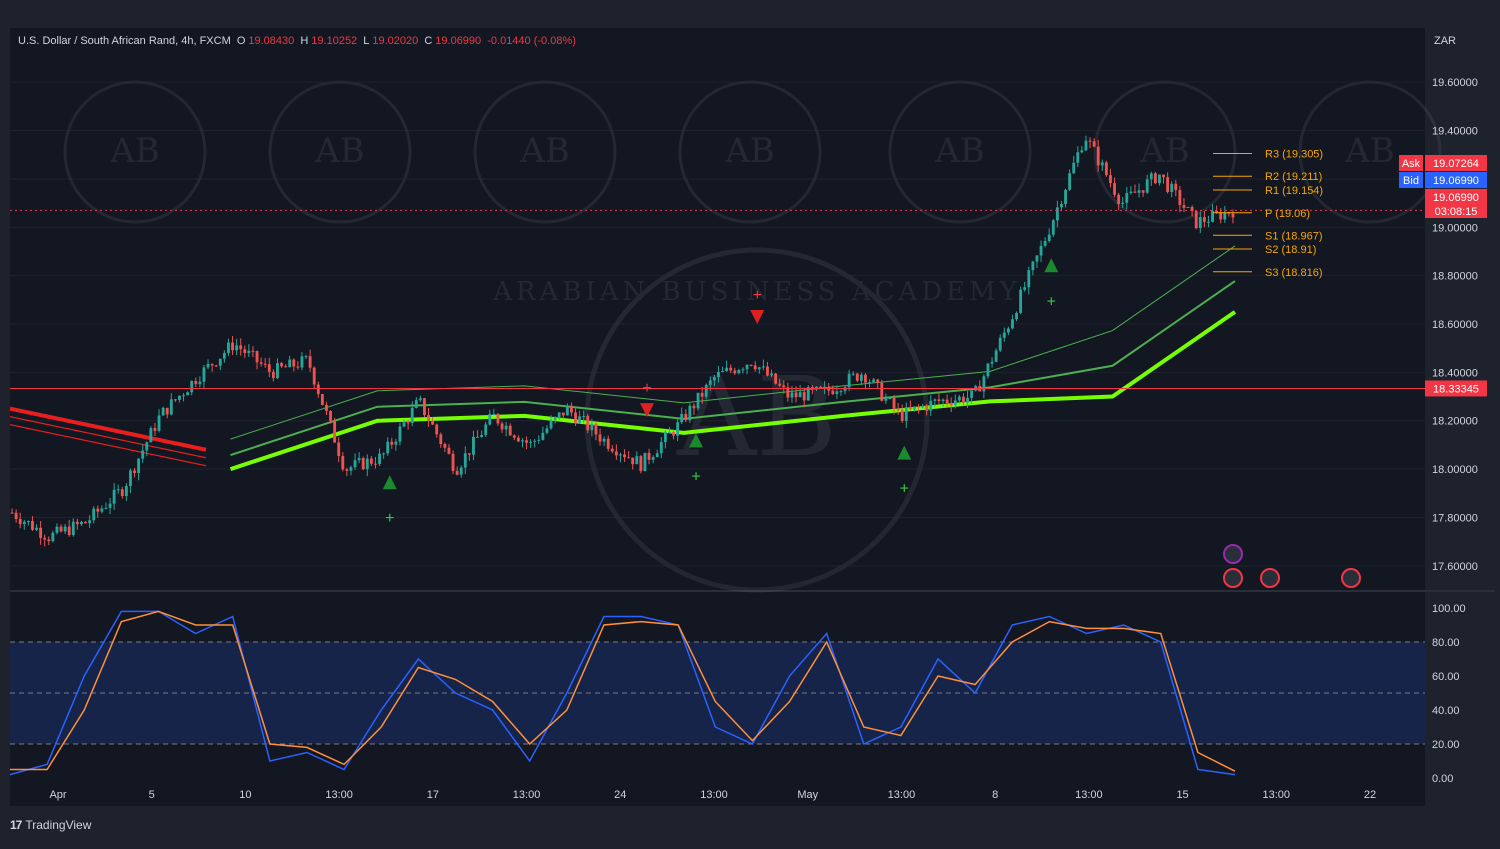 The image size is (1500, 849). Describe the element at coordinates (695, 476) in the screenshot. I see `buy-marker-icon: +` at that location.